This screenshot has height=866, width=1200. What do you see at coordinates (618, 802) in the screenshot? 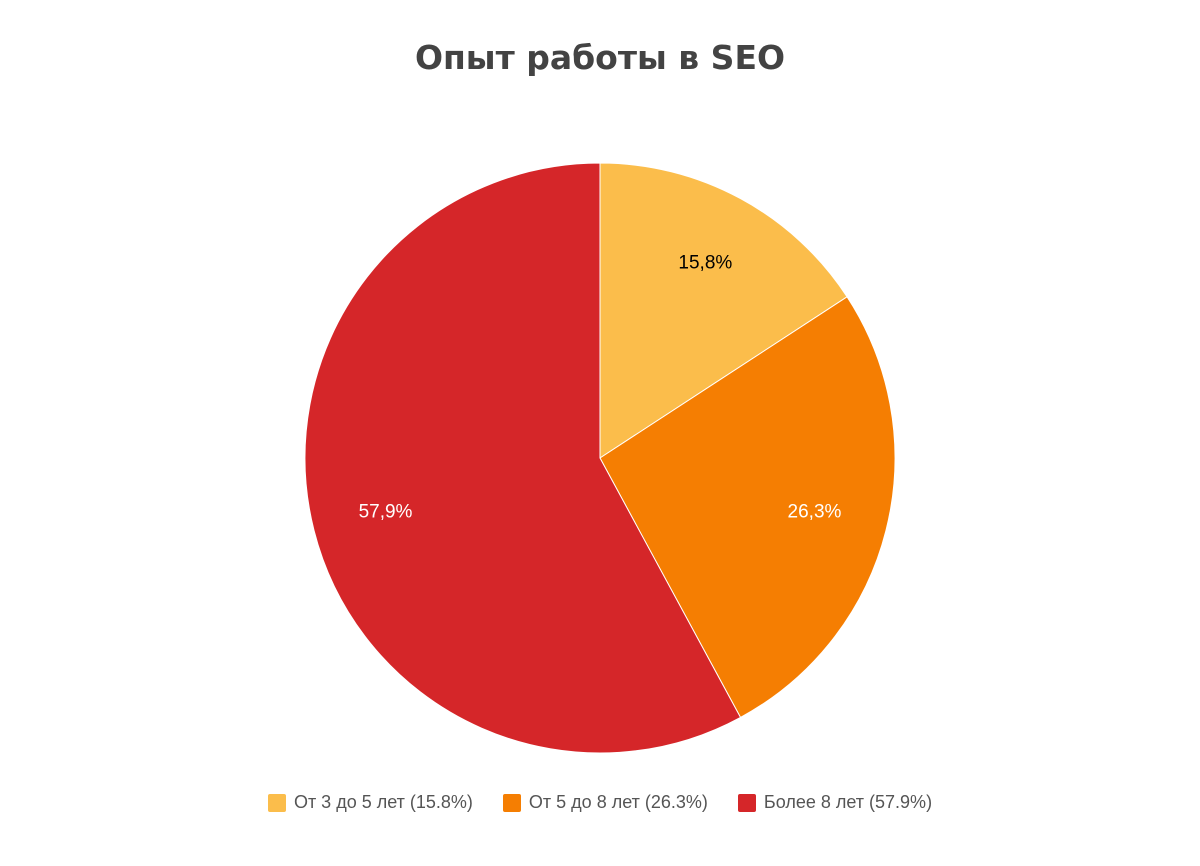
I see `legend-label: От 5 до 8 лет (26.3%)` at bounding box center [618, 802].